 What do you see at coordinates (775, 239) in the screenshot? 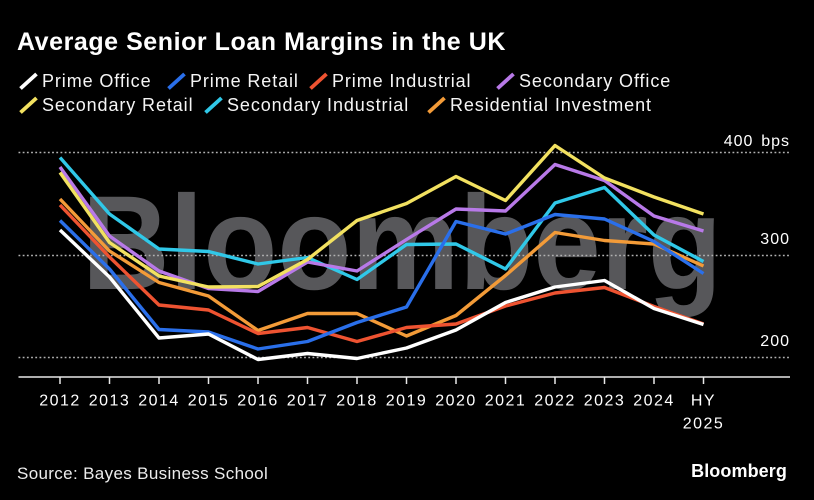
I see `svg-text: 300` at bounding box center [775, 239].